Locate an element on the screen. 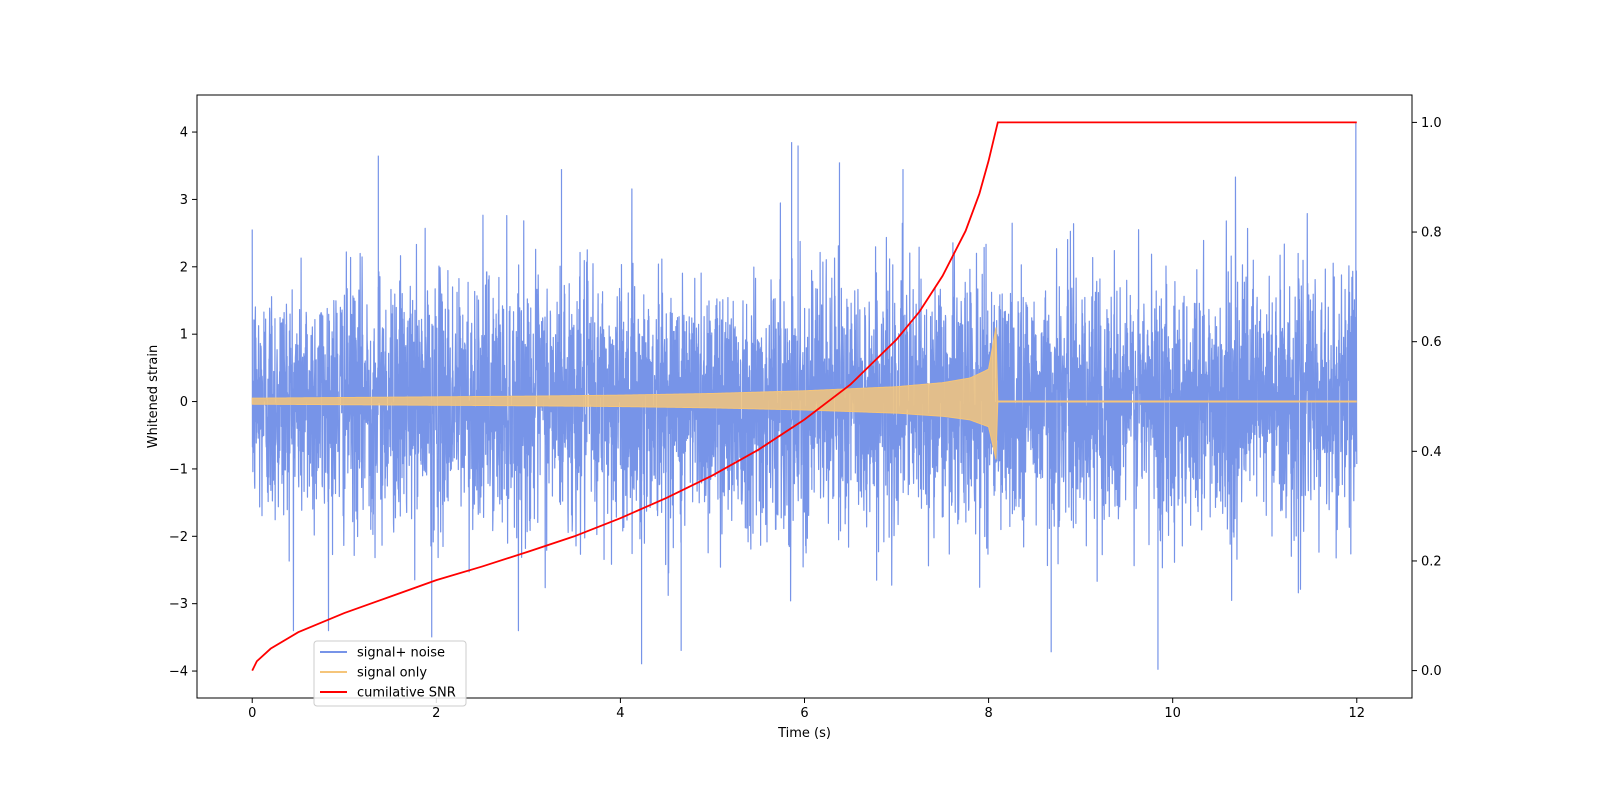 This screenshot has width=1600, height=800. x-axis: 0 2 4 6 8 10 12 is located at coordinates (806, 709).